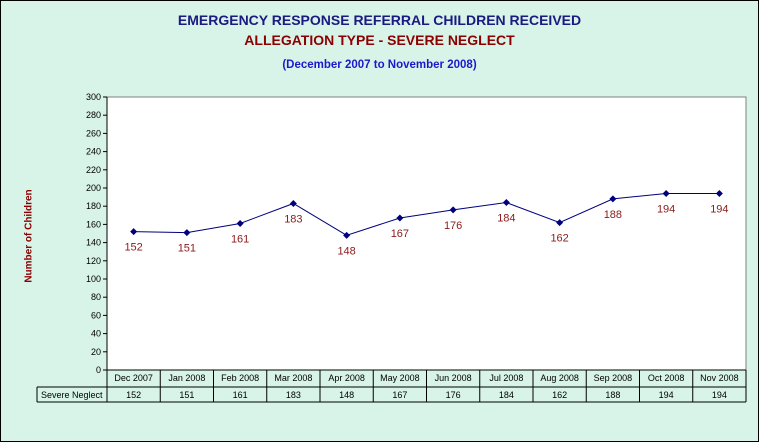 This screenshot has height=442, width=759. I want to click on chart-subtitle: ALLEGATION TYPE - SEVERE NEGLECT, so click(379, 40).